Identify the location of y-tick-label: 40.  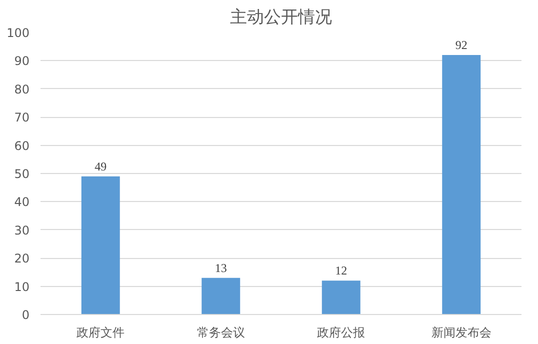
(22, 202).